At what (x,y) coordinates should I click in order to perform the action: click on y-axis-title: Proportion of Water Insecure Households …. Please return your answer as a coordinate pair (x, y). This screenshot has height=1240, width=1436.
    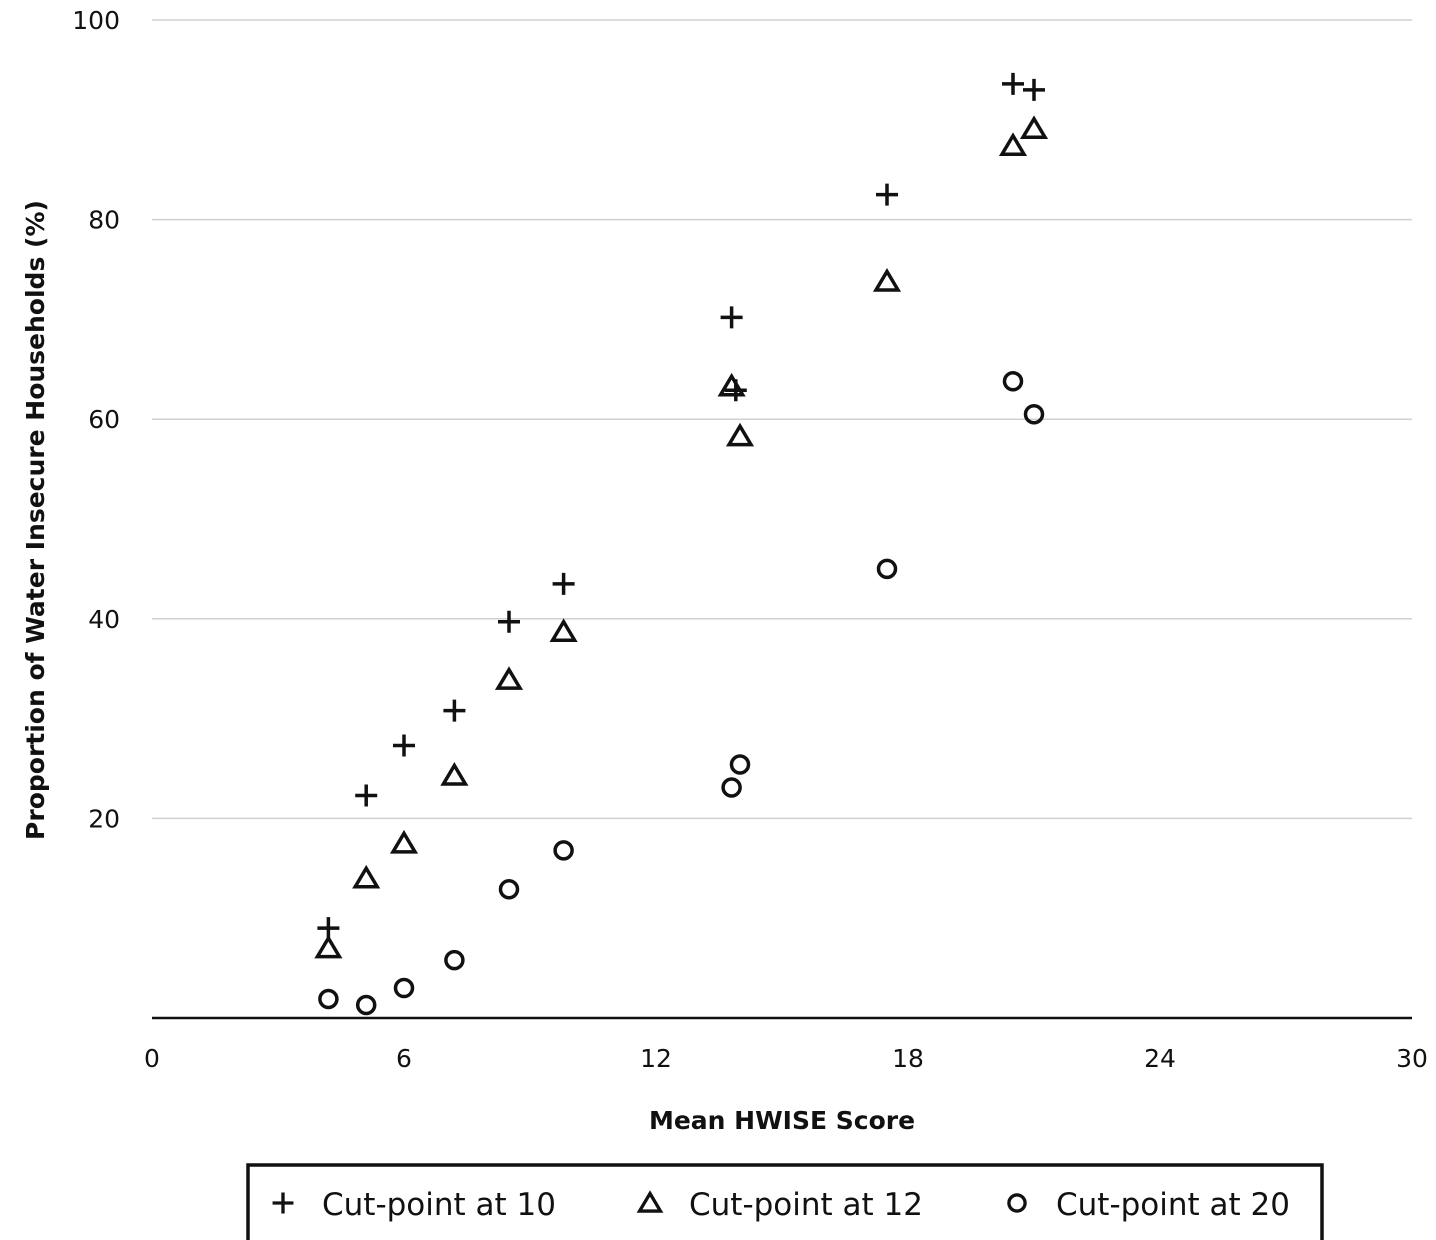
    Looking at the image, I should click on (35, 520).